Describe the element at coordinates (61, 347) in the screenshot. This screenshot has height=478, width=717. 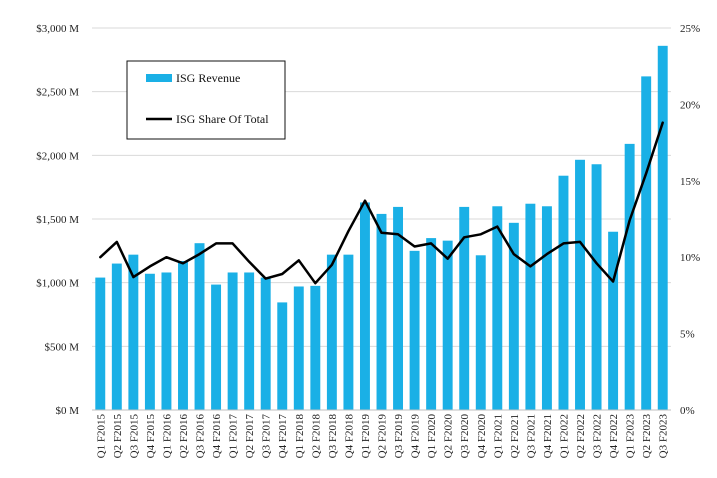
I see `left-tick-label: $500 M` at that location.